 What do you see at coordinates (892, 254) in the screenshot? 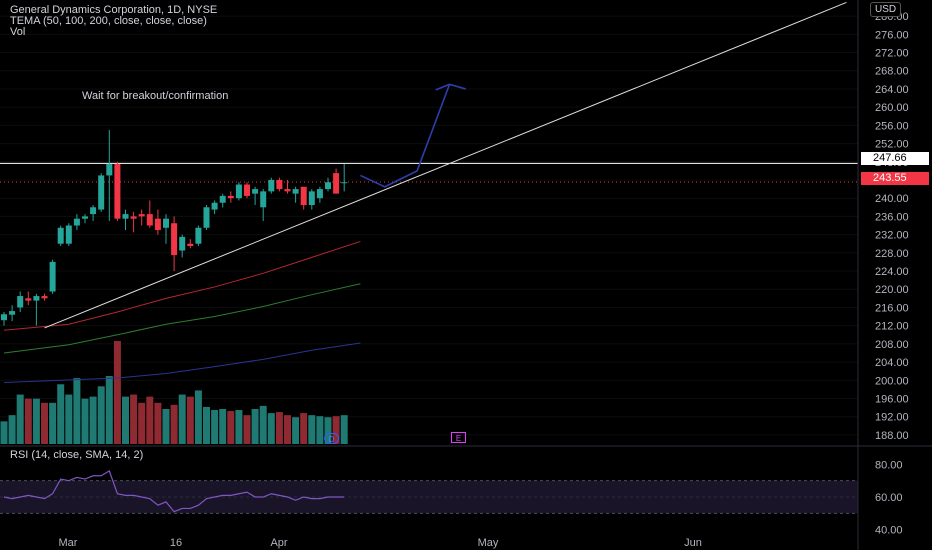
I see `price-tick-label: 228.00` at bounding box center [892, 254].